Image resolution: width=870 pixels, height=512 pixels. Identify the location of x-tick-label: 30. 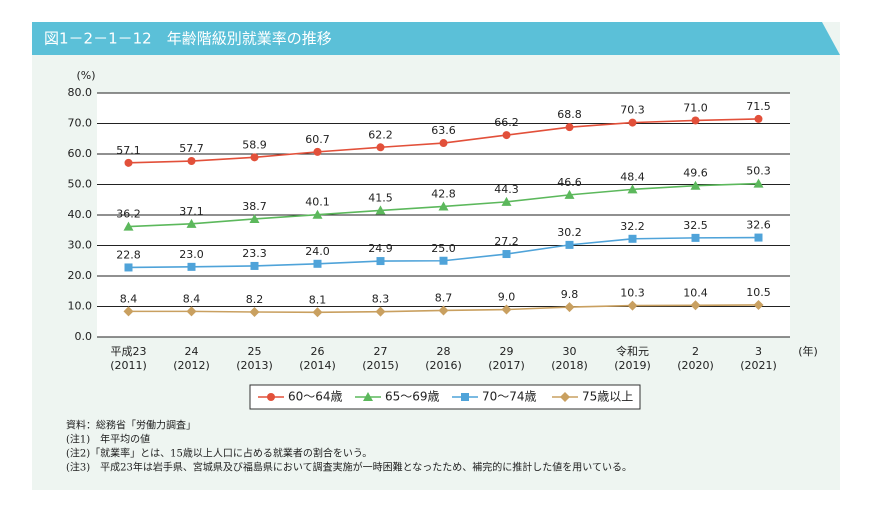
(570, 351).